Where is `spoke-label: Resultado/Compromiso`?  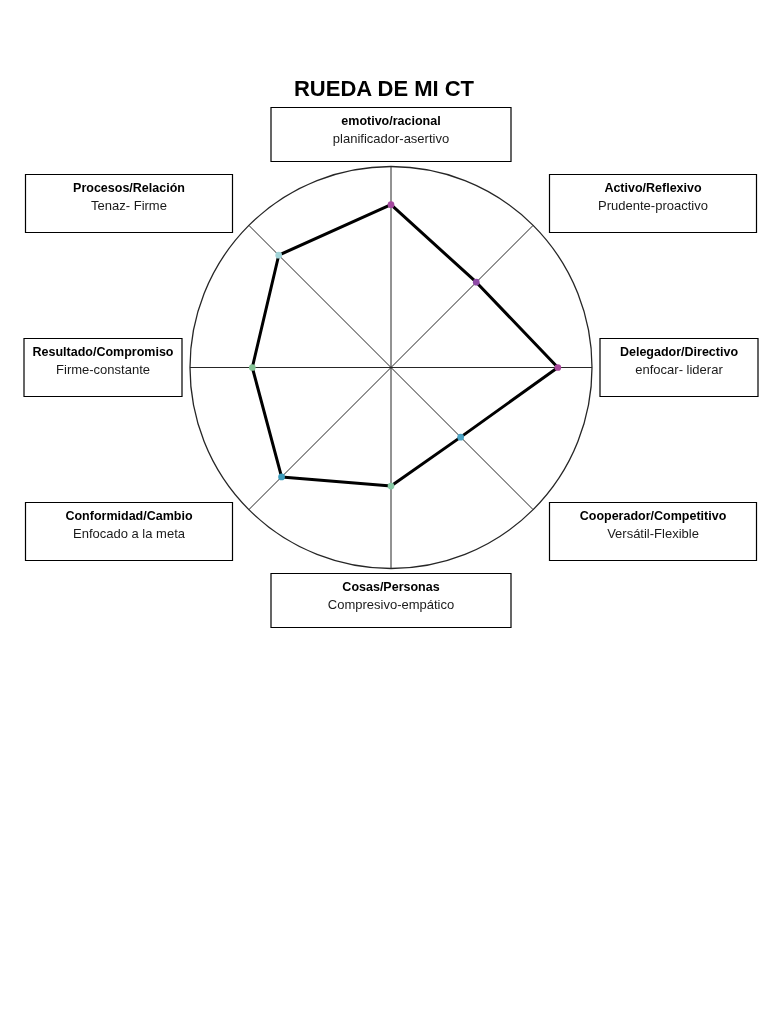 spoke-label: Resultado/Compromiso is located at coordinates (103, 351).